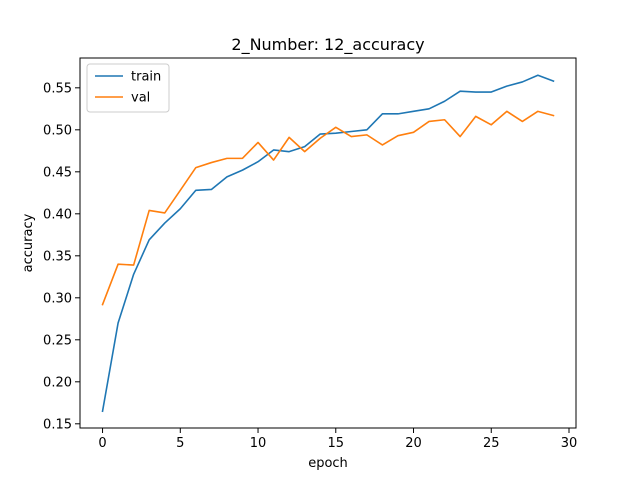  I want to click on y-tick-label: 0.25, so click(57, 340).